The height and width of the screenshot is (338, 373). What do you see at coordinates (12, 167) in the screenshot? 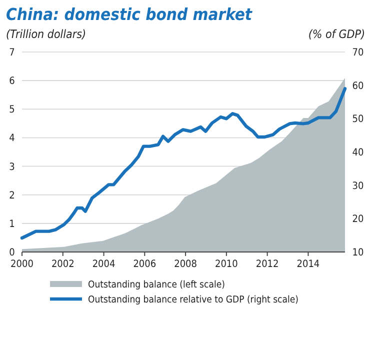
I see `y-tick-label: 3` at bounding box center [12, 167].